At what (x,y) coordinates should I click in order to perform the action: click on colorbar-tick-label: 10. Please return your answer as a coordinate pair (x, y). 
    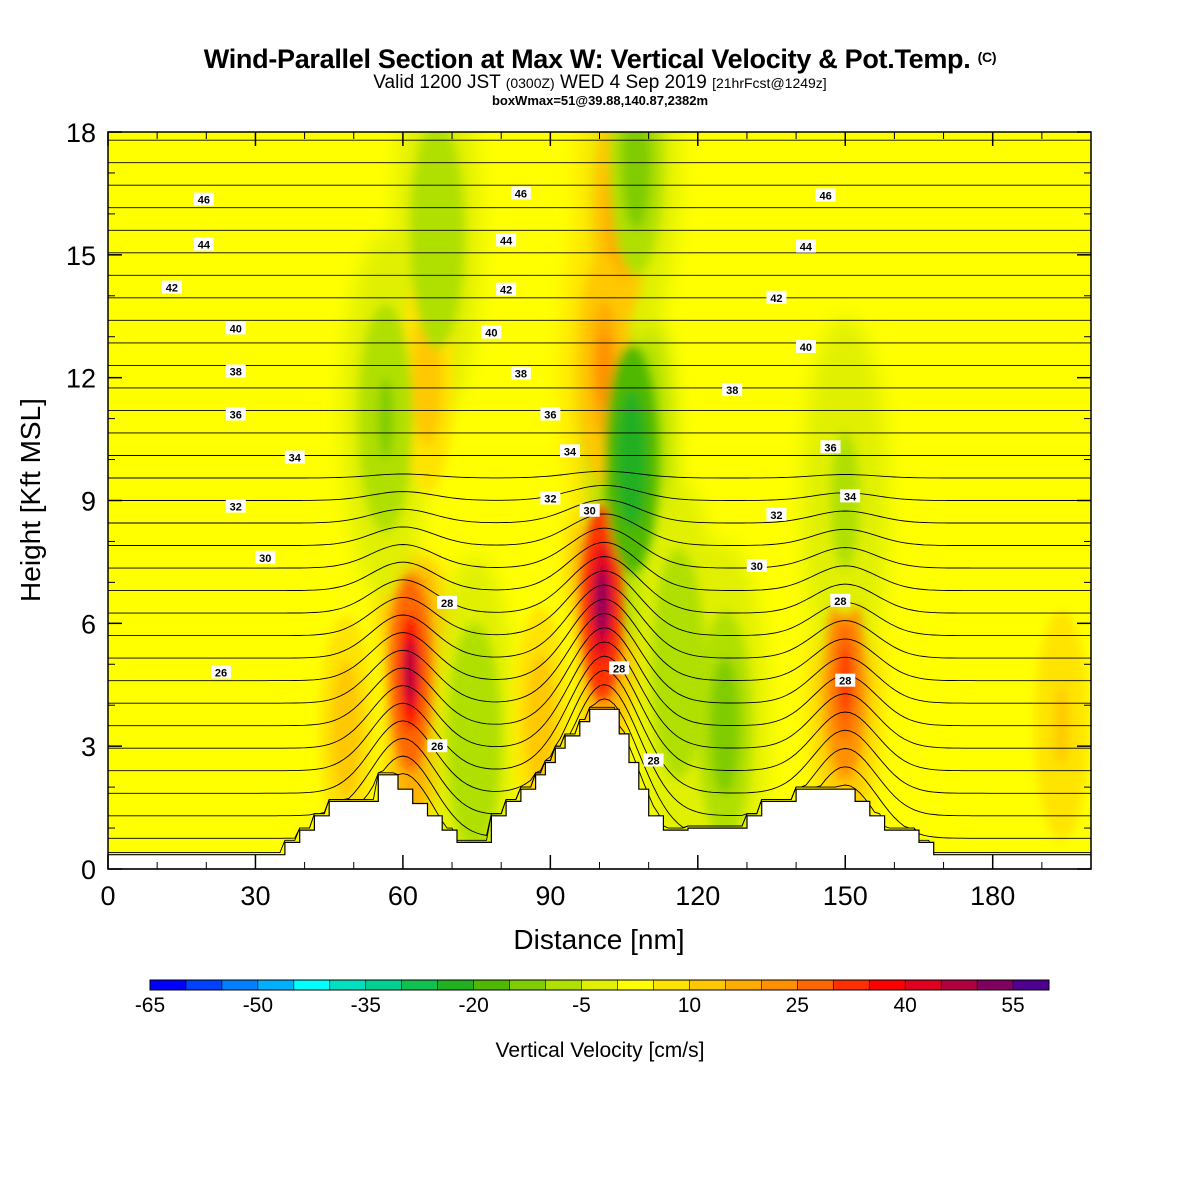
    Looking at the image, I should click on (689, 1005).